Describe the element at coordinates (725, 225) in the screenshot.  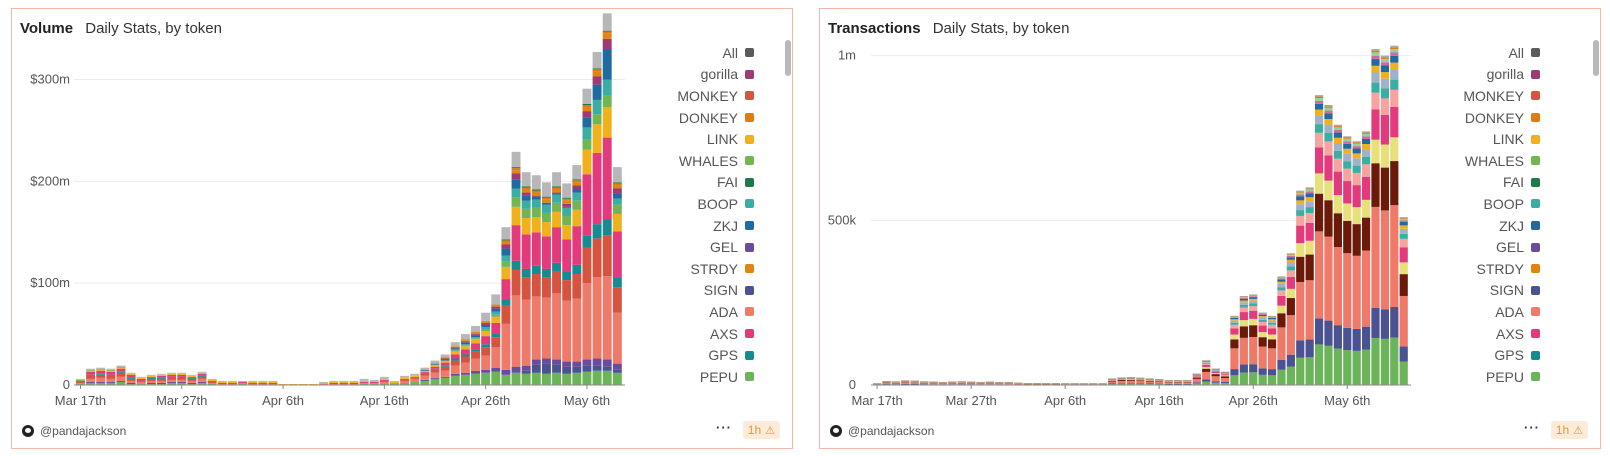
I see `legend-label: ZKJ` at that location.